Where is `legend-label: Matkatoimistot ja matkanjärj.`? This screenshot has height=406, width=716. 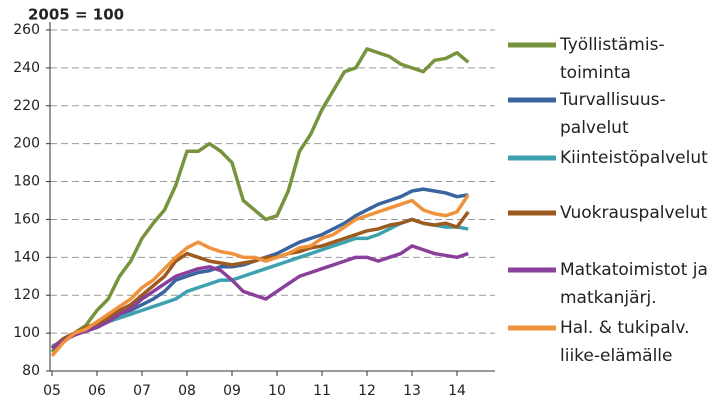
legend-label: Matkatoimistot ja matkanjärj. is located at coordinates (634, 284).